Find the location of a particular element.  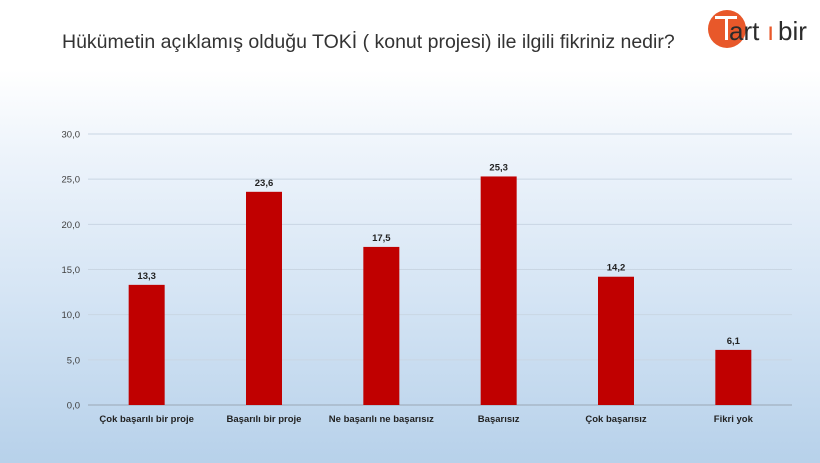

data-label: 6,1 is located at coordinates (734, 341).